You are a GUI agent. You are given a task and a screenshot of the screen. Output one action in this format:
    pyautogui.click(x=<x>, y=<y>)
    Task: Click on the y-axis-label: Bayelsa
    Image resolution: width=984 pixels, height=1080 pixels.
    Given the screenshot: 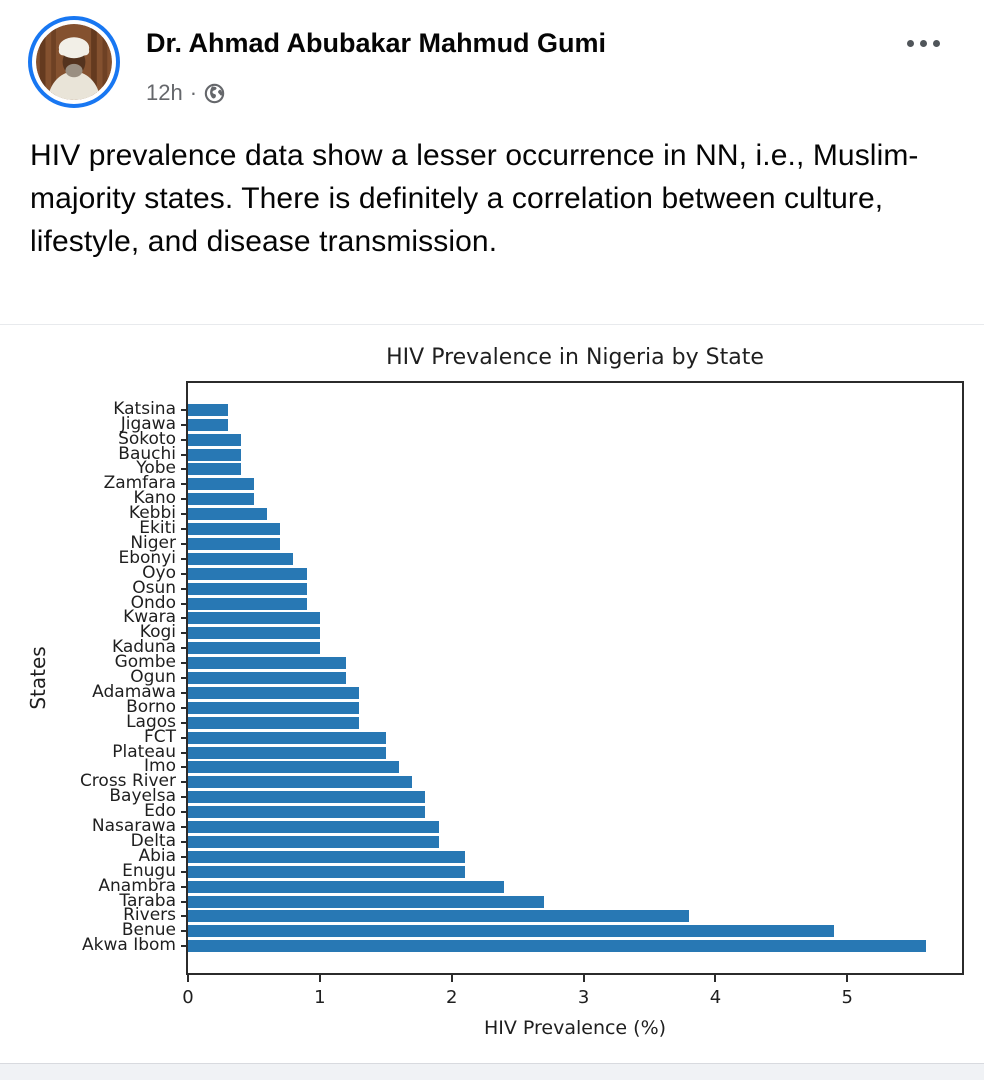 What is the action you would take?
    pyautogui.click(x=142, y=796)
    